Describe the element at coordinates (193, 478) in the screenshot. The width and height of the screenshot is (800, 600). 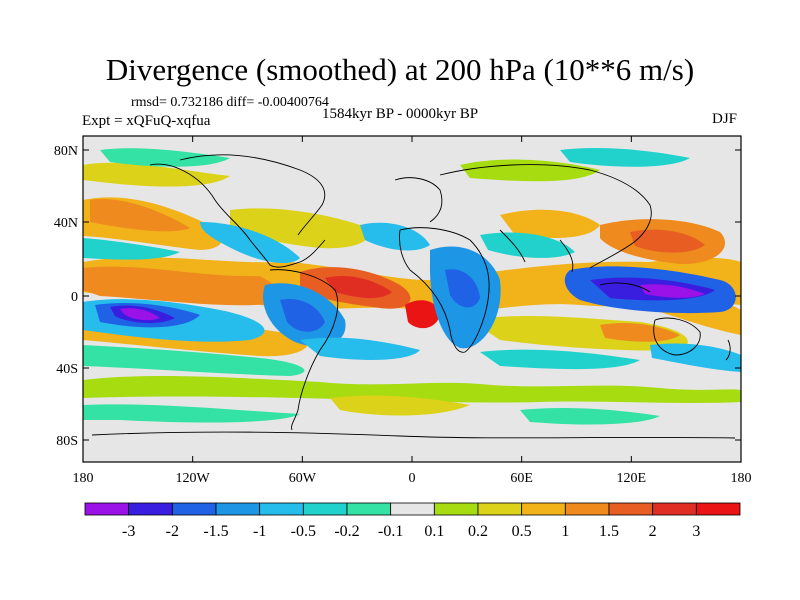
I see `lon-tick-label: 120W` at that location.